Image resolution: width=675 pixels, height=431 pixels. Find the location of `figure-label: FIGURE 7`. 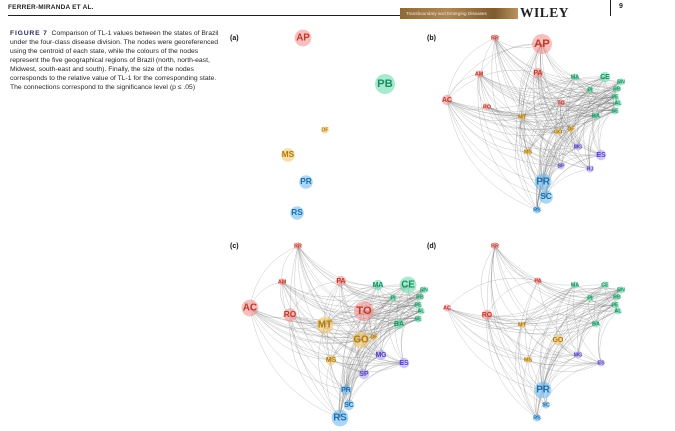

figure-label: FIGURE 7 is located at coordinates (29, 33).